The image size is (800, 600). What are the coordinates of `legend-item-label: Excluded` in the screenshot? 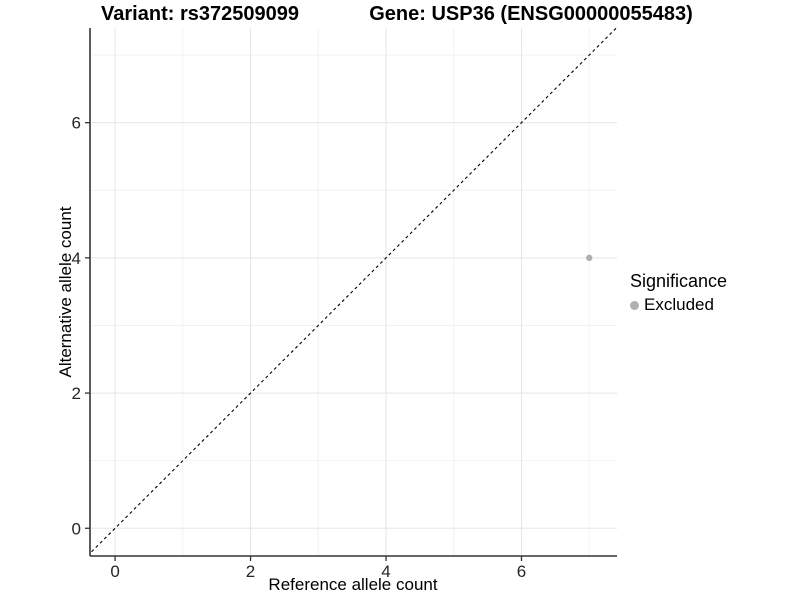 It's located at (679, 304).